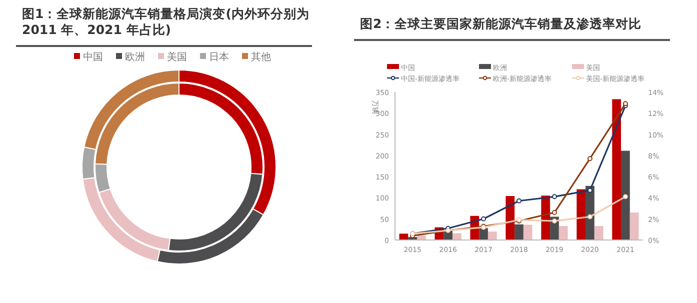  What do you see at coordinates (177, 57) in the screenshot?
I see `legend-label: 美国` at bounding box center [177, 57].